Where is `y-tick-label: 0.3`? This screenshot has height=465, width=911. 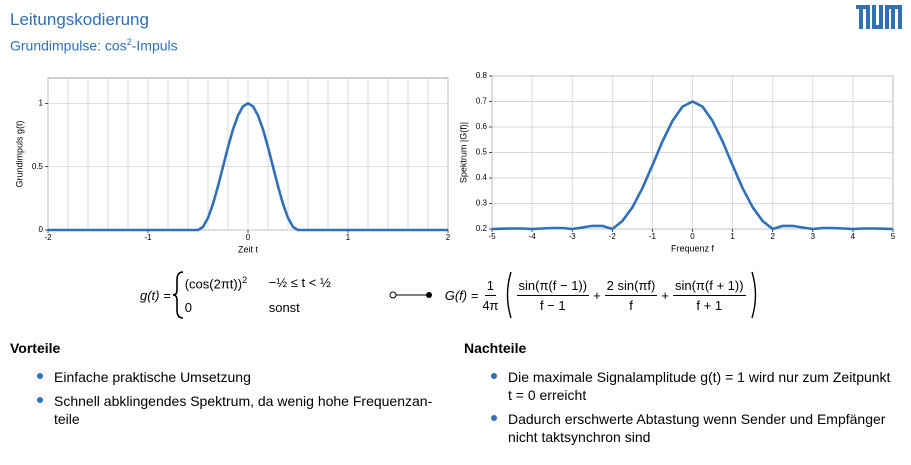 y-tick-label: 0.3 is located at coordinates (482, 203).